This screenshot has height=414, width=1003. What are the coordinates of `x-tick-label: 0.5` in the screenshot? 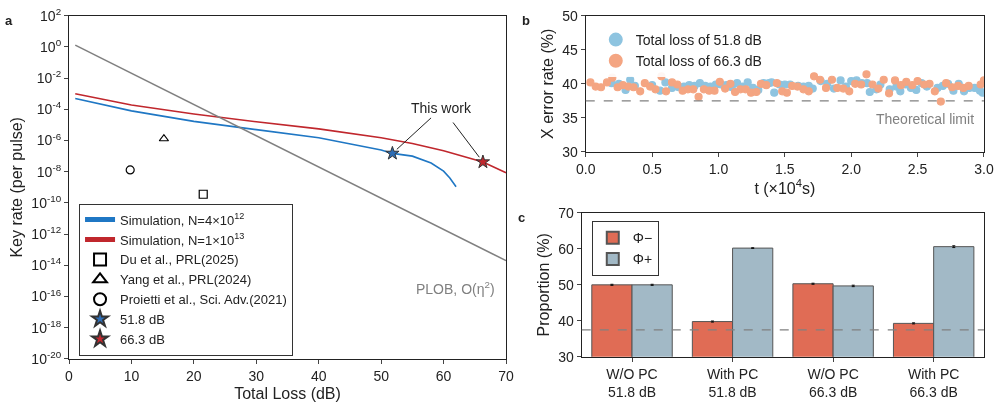 It's located at (652, 168).